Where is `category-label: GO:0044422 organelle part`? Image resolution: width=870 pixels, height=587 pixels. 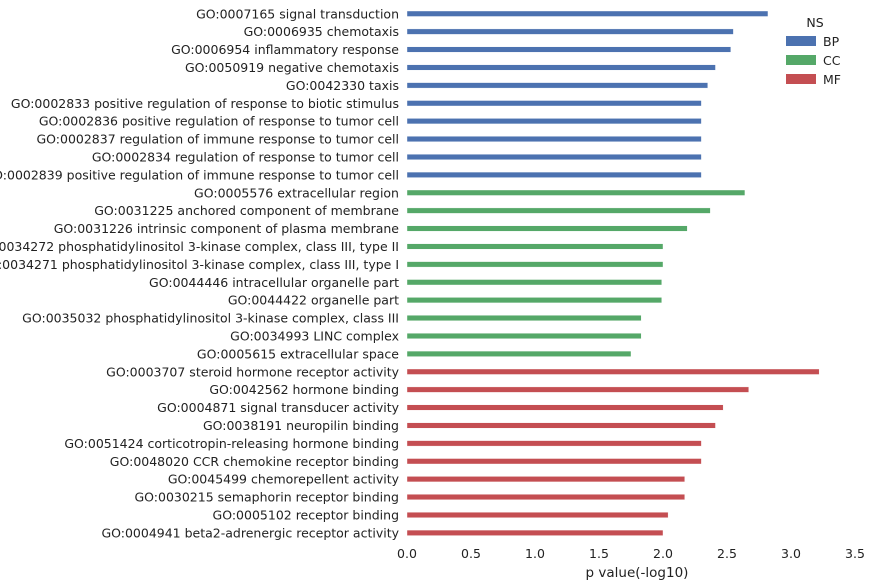
category-label: GO:0044422 organelle part is located at coordinates (313, 300).